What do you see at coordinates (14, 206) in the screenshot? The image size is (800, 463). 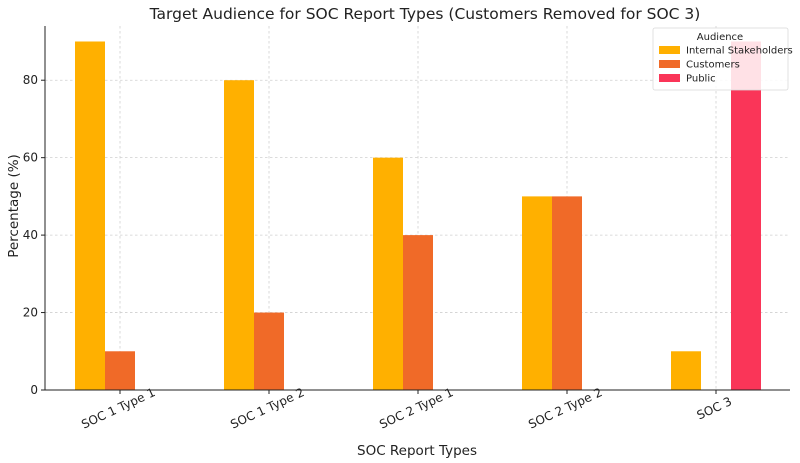 I see `y-axis-label: Percentage (%)` at bounding box center [14, 206].